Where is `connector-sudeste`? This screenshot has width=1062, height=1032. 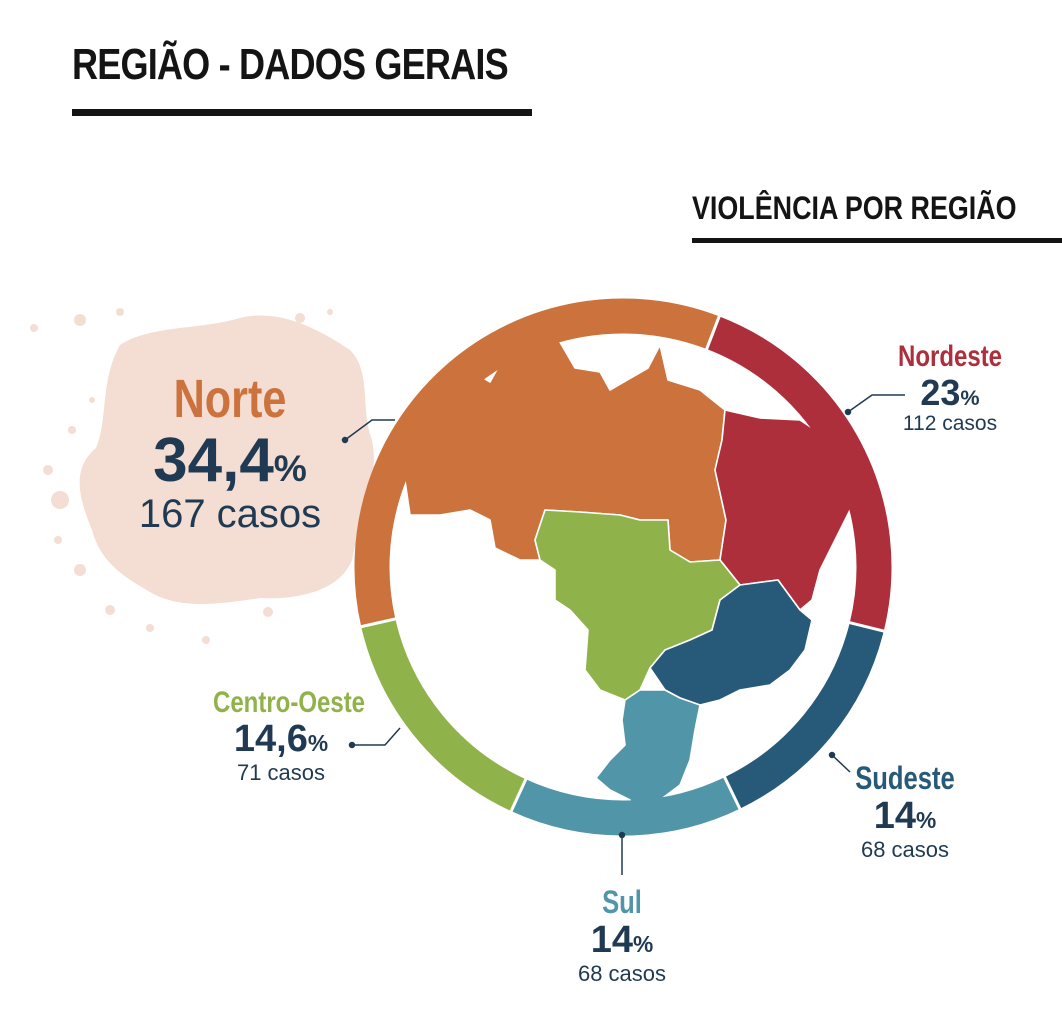
connector-sudeste is located at coordinates (841, 763).